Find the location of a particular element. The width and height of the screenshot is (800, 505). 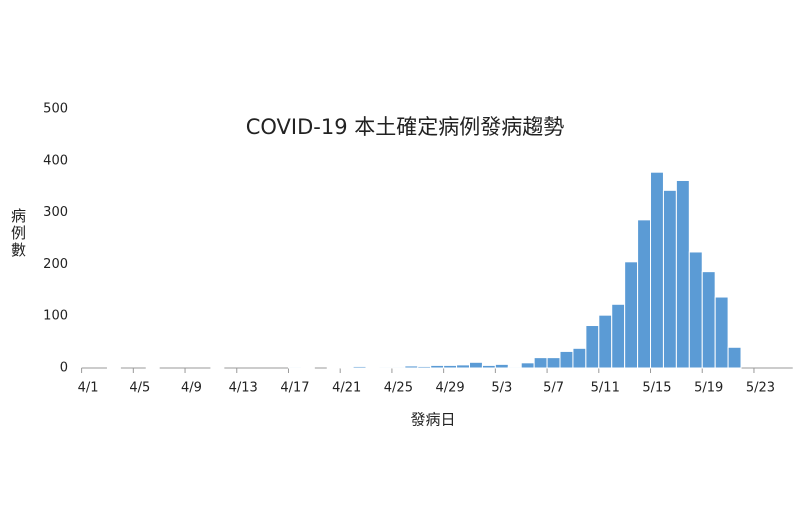

x-axis-label: 發病日 is located at coordinates (432, 420).